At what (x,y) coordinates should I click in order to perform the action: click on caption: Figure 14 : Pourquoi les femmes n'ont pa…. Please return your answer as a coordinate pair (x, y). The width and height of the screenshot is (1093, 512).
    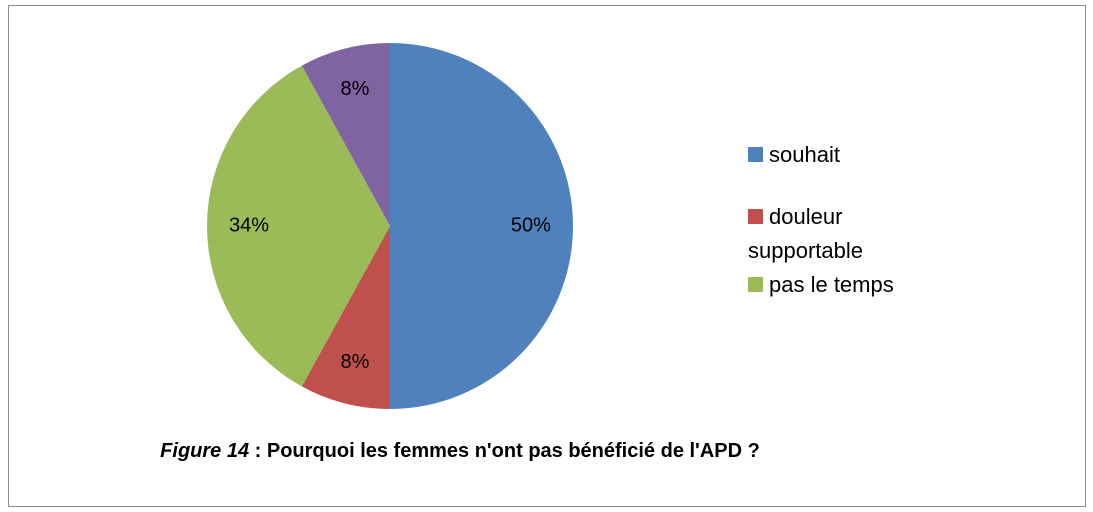
    Looking at the image, I should click on (460, 451).